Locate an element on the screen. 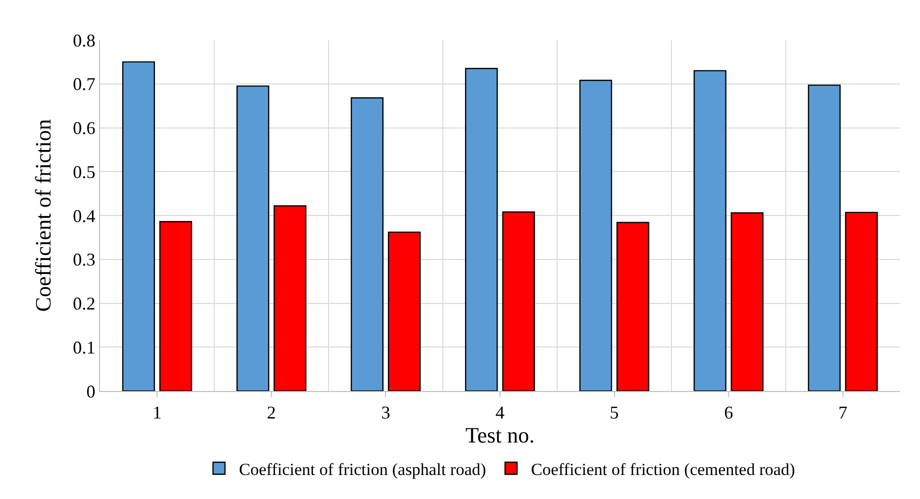  y-tick-label: 0.4 is located at coordinates (84, 216).